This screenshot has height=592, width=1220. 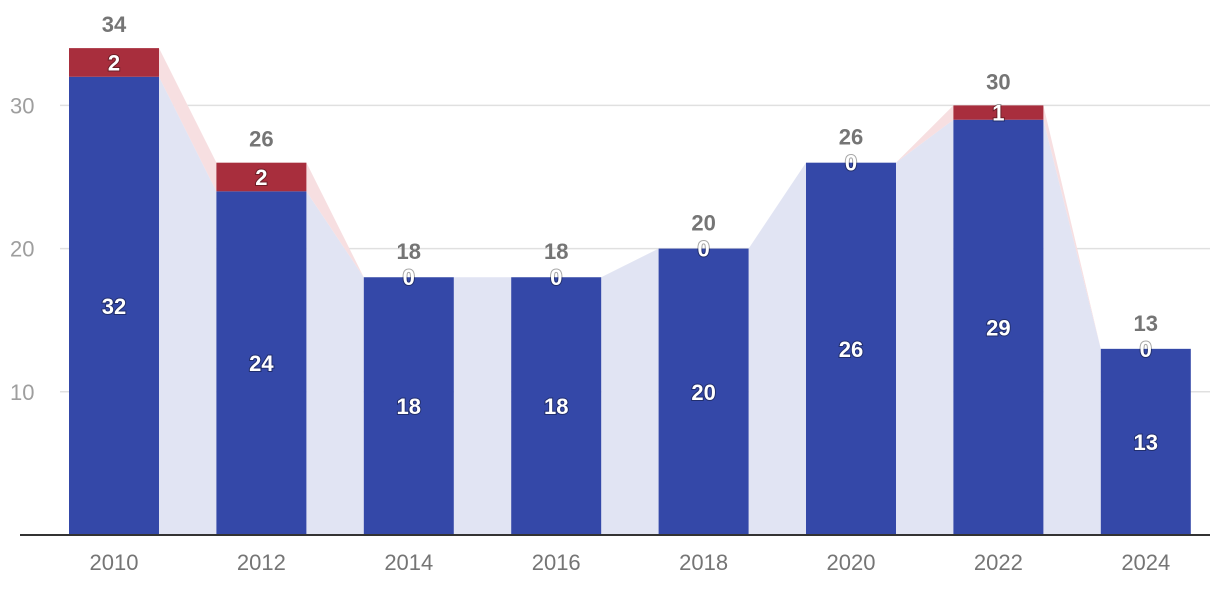 I want to click on data-label-series-1: 32, so click(x=114, y=306).